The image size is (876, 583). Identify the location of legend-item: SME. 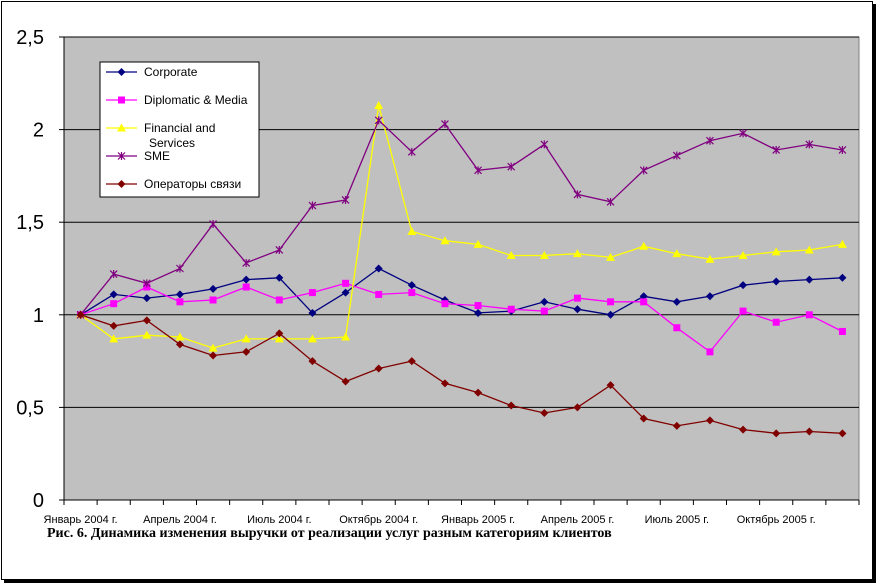
(138, 156).